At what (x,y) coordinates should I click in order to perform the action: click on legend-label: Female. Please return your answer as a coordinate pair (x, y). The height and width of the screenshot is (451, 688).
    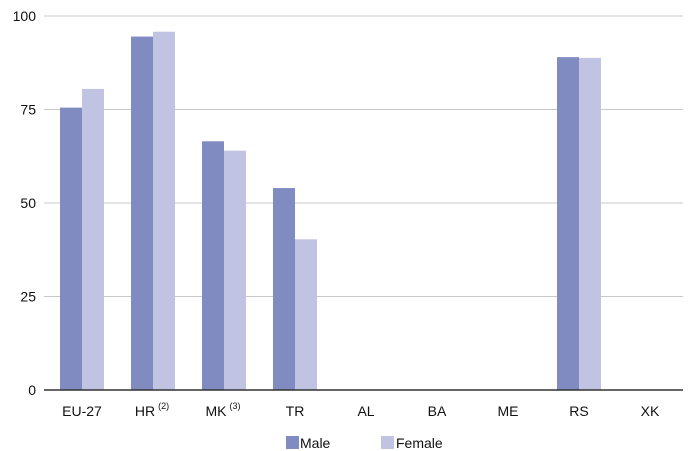
    Looking at the image, I should click on (419, 443).